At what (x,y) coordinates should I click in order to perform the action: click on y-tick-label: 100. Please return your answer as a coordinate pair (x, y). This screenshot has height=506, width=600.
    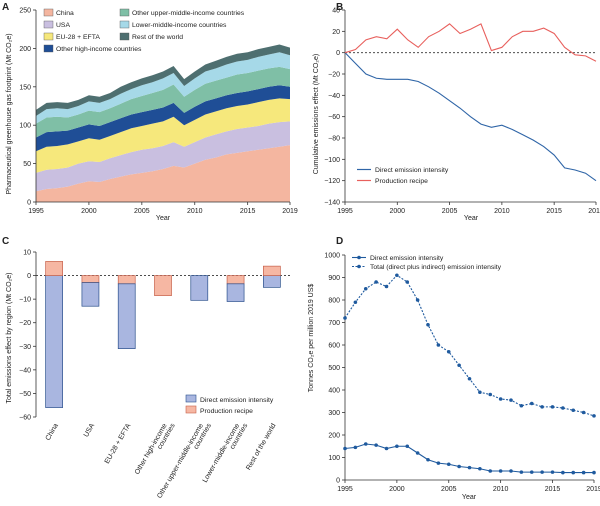
    Looking at the image, I should click on (25, 126).